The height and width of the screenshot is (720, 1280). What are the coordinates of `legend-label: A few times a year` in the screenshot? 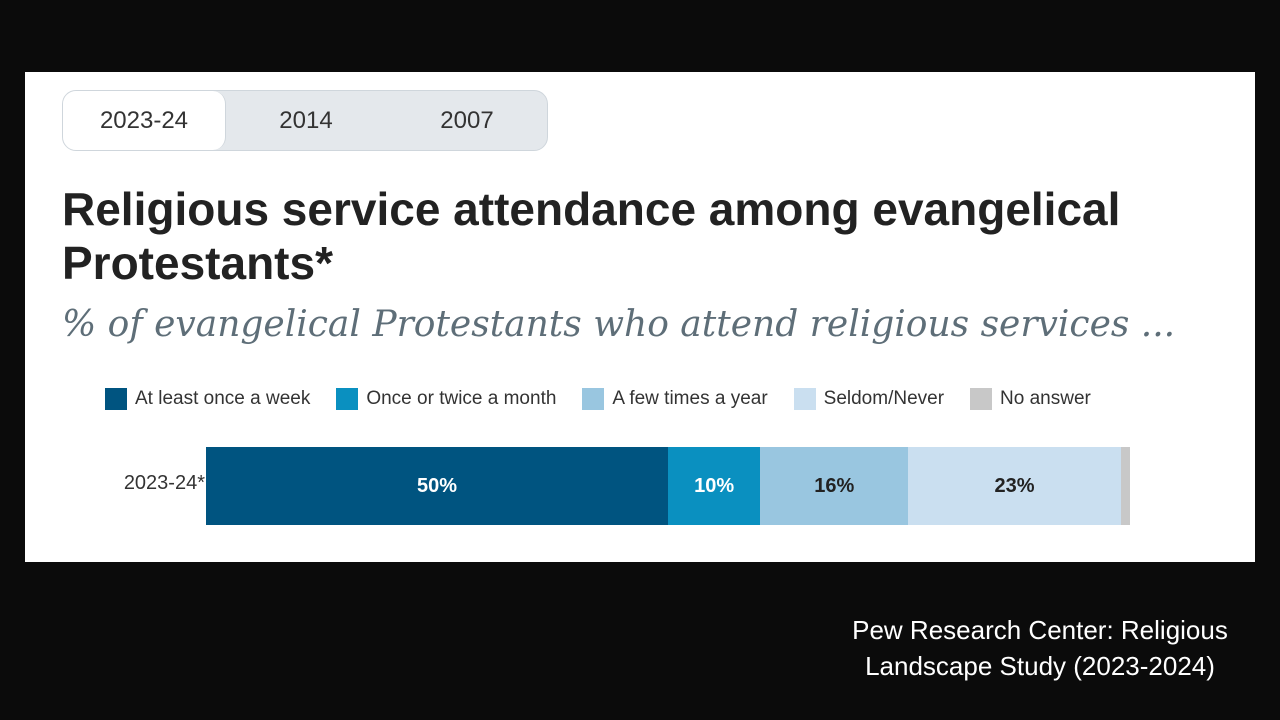 It's located at (690, 398).